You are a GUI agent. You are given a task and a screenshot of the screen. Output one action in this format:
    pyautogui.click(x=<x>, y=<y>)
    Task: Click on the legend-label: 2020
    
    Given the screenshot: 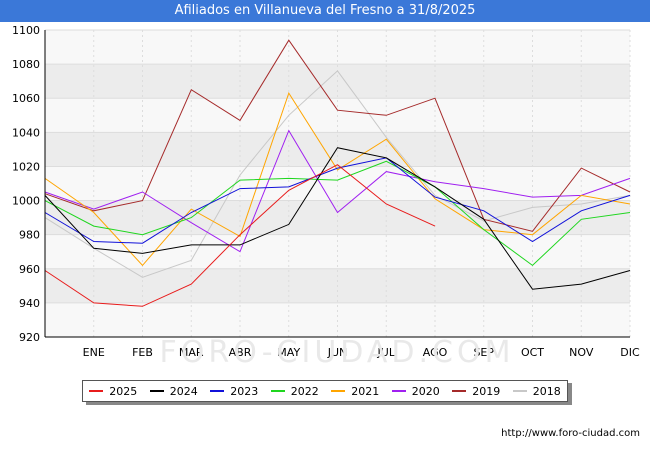 What is the action you would take?
    pyautogui.click(x=425, y=391)
    